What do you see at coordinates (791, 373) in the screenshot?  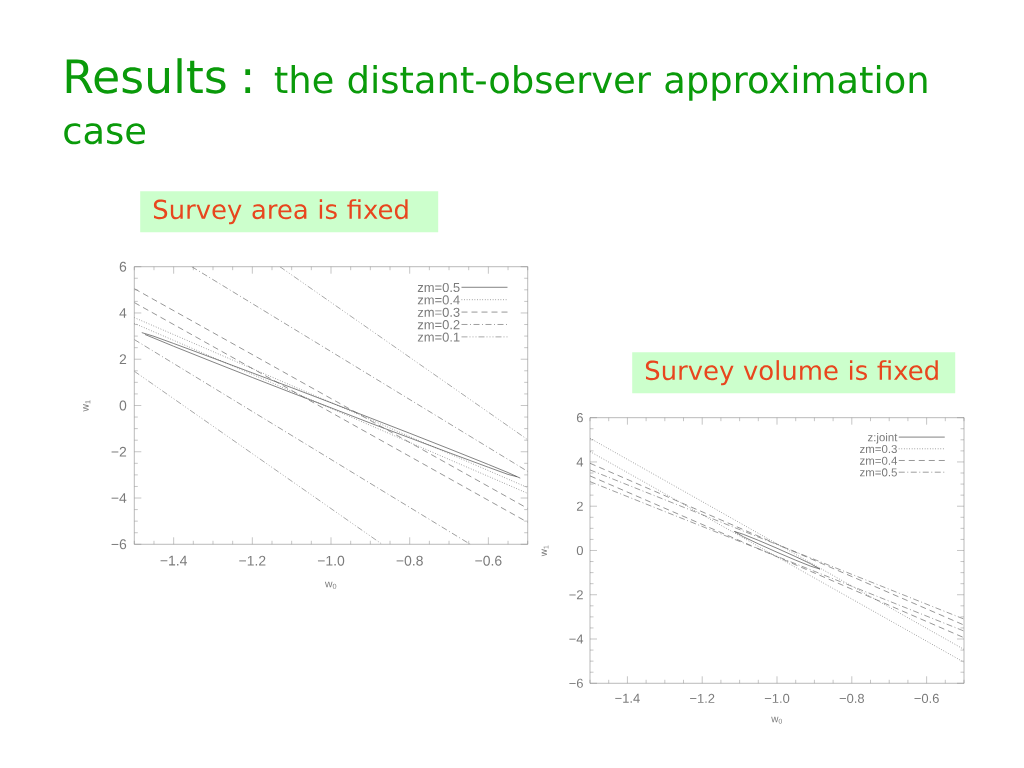 I see `chart-title: Survey volume is fixed` at bounding box center [791, 373].